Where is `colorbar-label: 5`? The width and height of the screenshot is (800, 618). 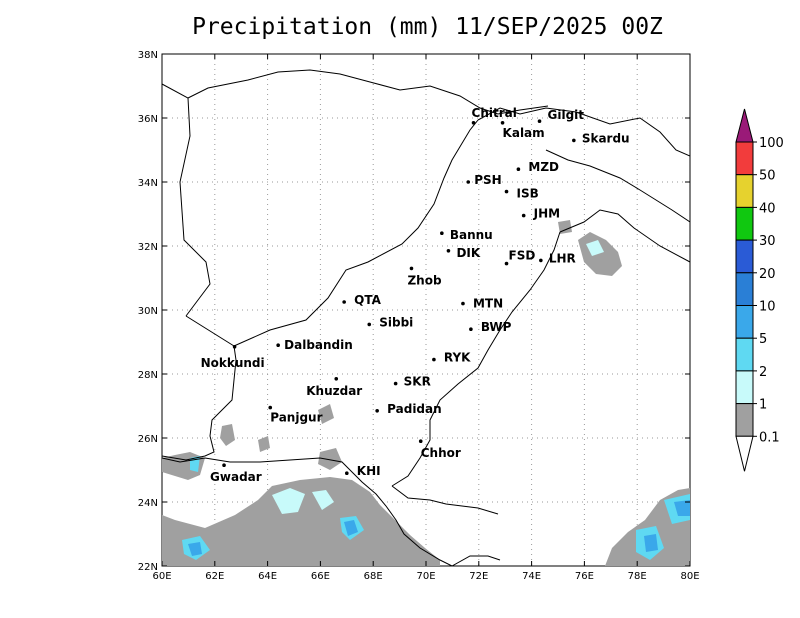
colorbar-label: 5 is located at coordinates (763, 339).